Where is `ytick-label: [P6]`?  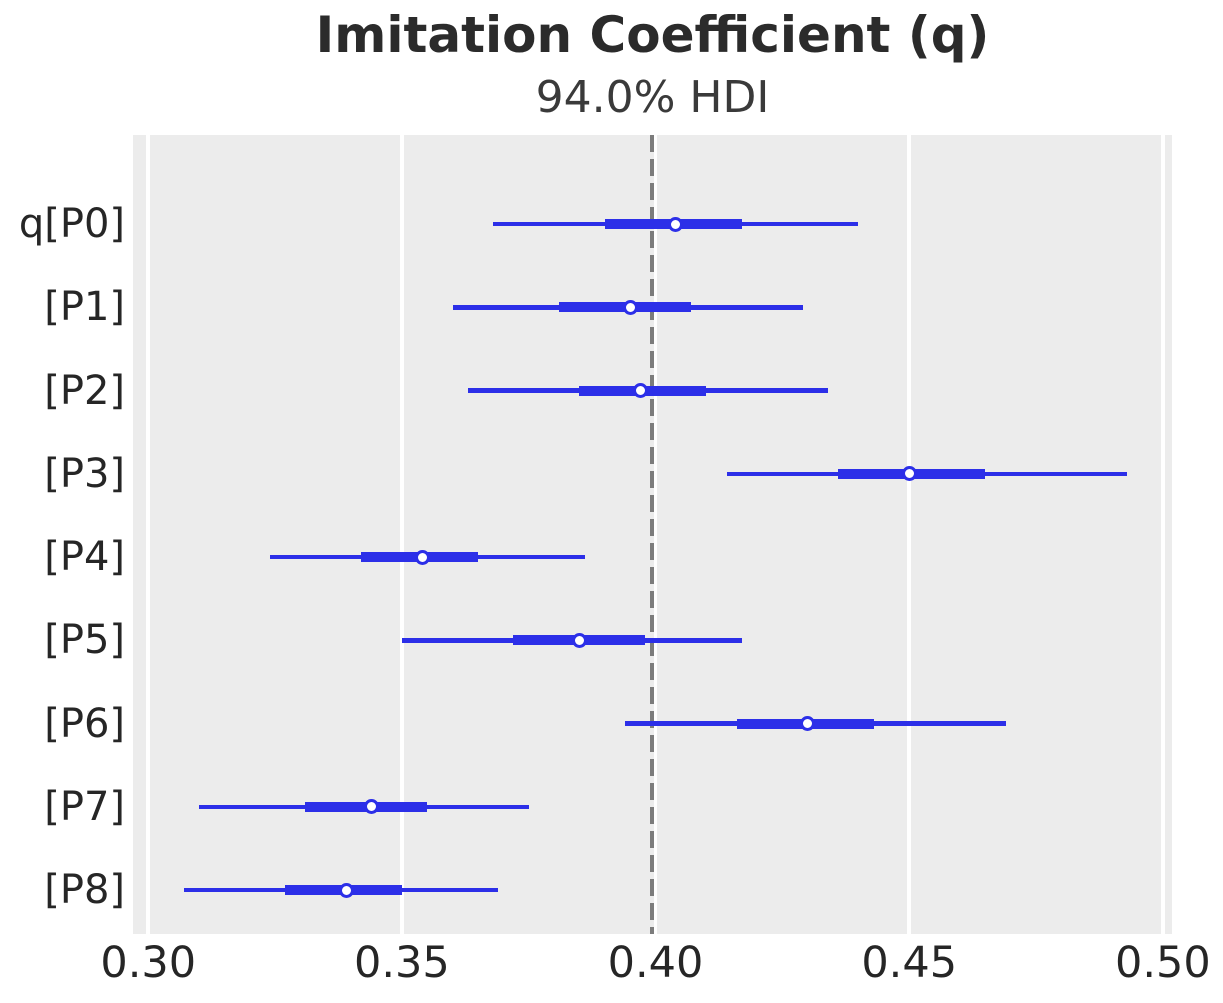
ytick-label: [P6] is located at coordinates (84, 723).